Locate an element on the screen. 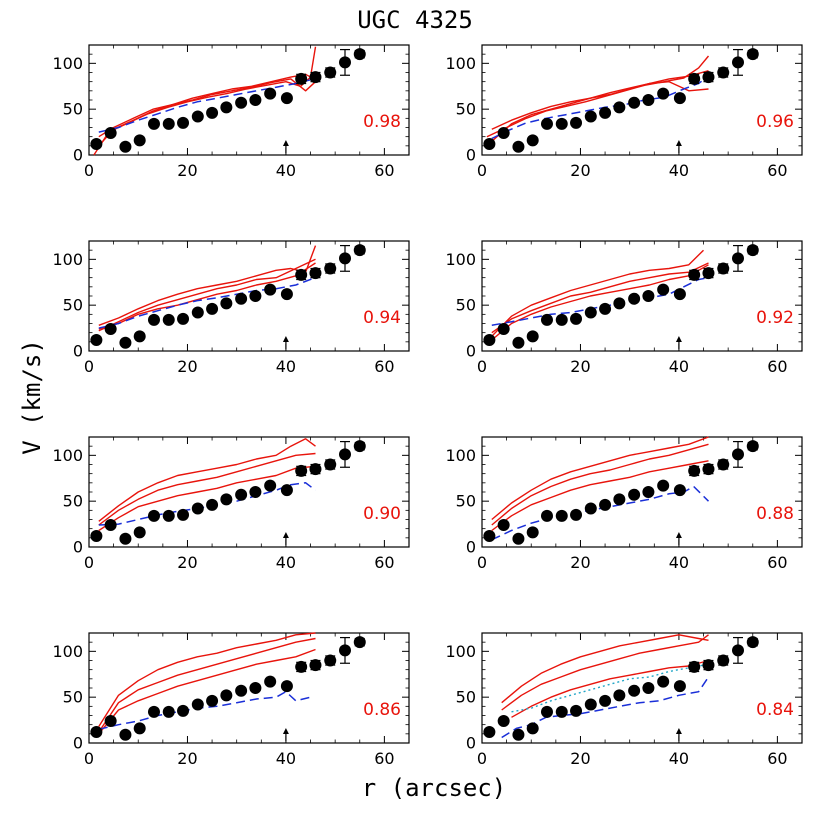 This screenshot has width=830, height=830. panel-2: 0 20 40 60 0 50 100 0.96 is located at coordinates (624, 112).